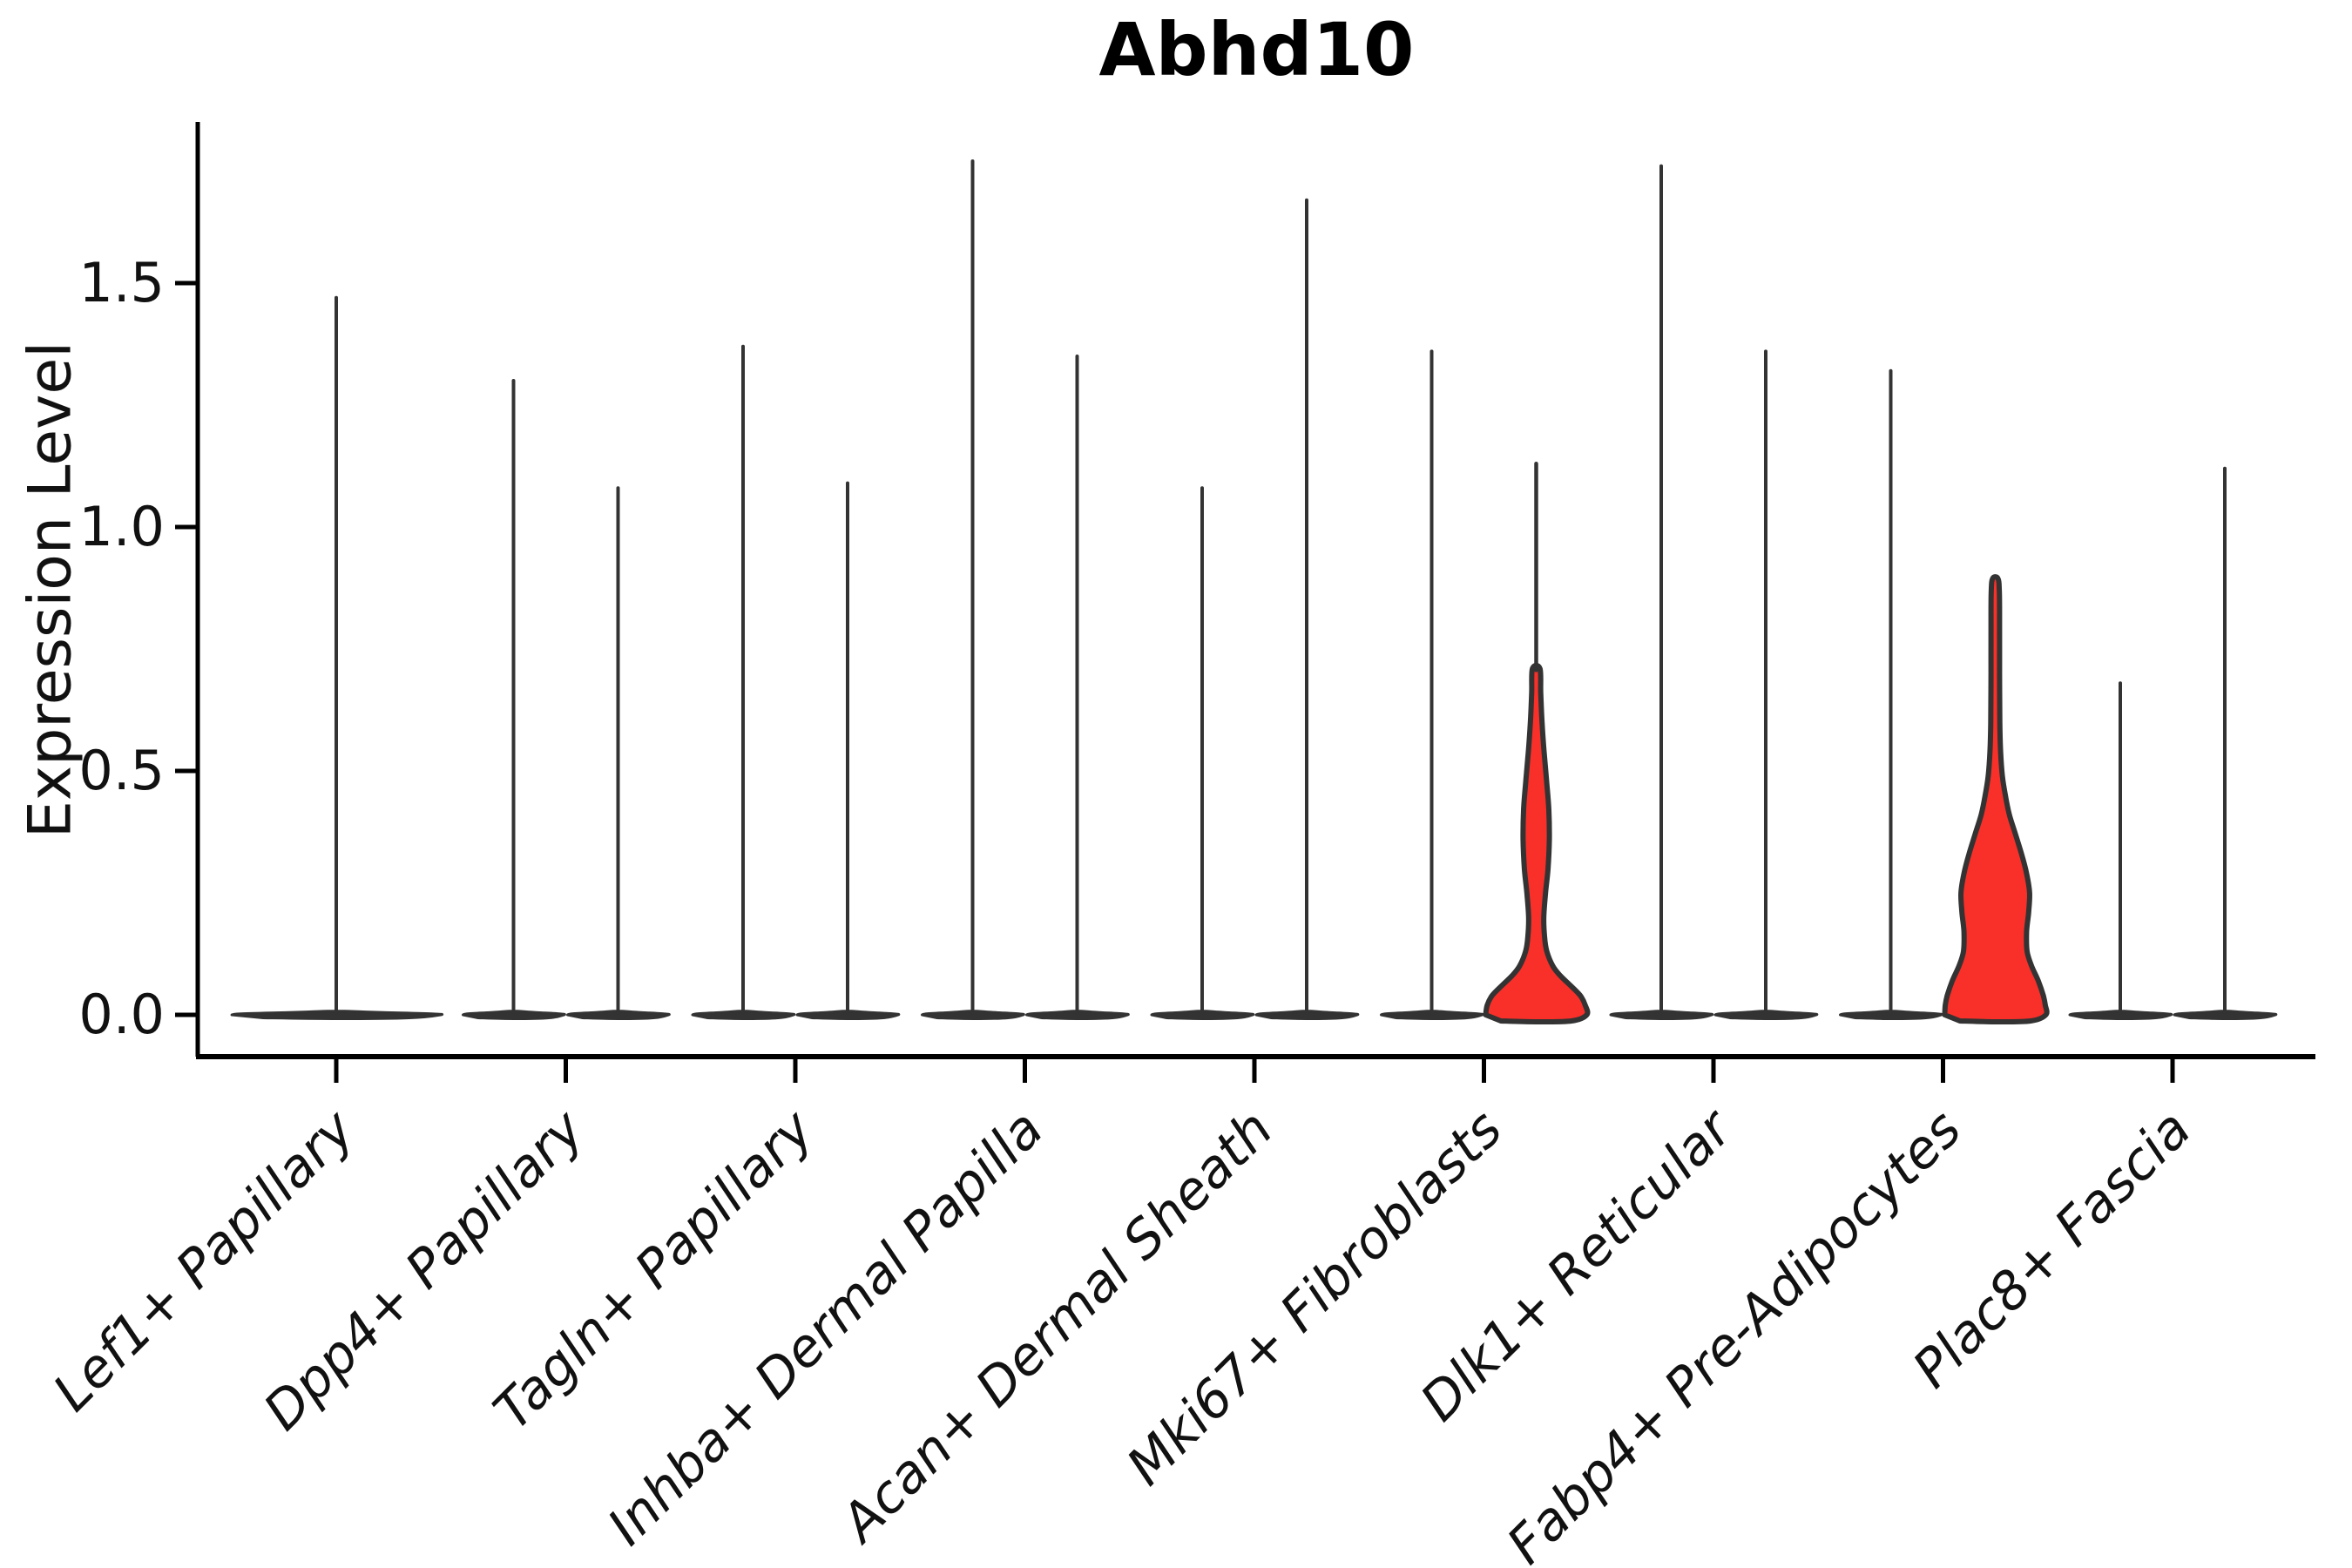  I want to click on y-tick-label: 1.0, so click(121, 526).